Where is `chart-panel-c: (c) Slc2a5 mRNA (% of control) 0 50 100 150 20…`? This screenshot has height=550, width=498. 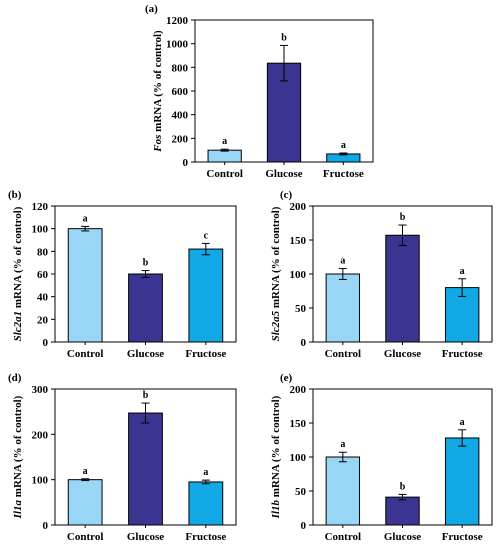 chart-panel-c: (c) Slc2a5 mRNA (% of control) 0 50 100 150 20… is located at coordinates (381, 274).